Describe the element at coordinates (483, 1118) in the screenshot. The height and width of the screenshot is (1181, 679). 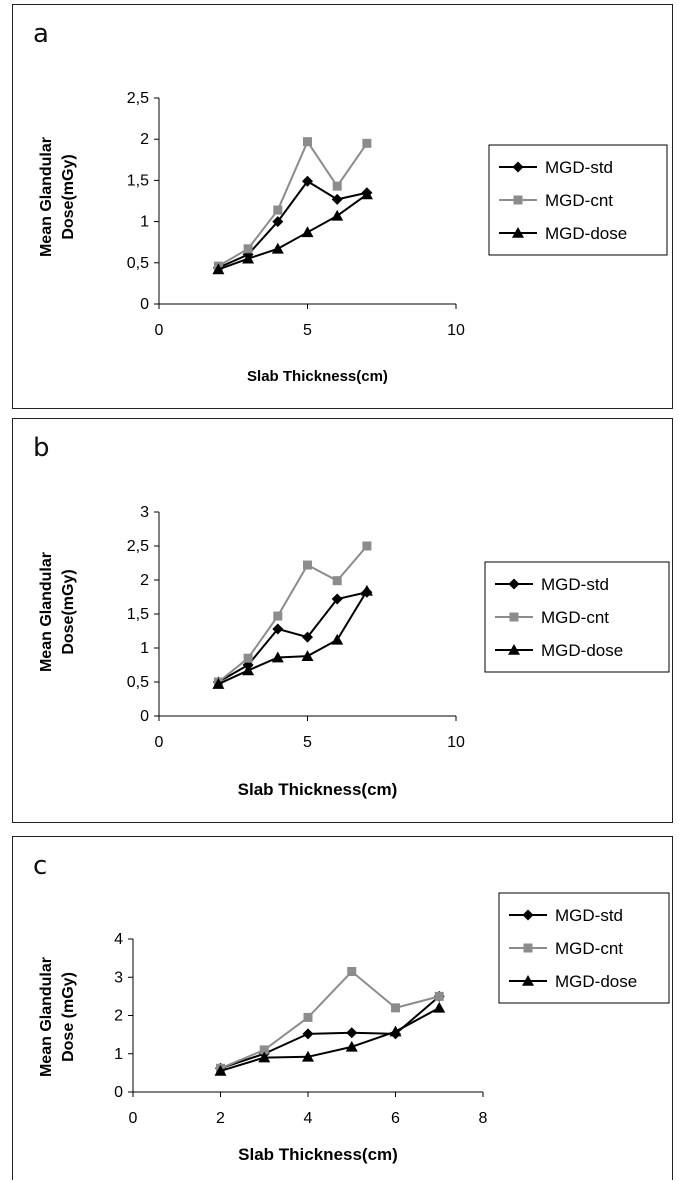
I see `x-tick-label: 8` at that location.